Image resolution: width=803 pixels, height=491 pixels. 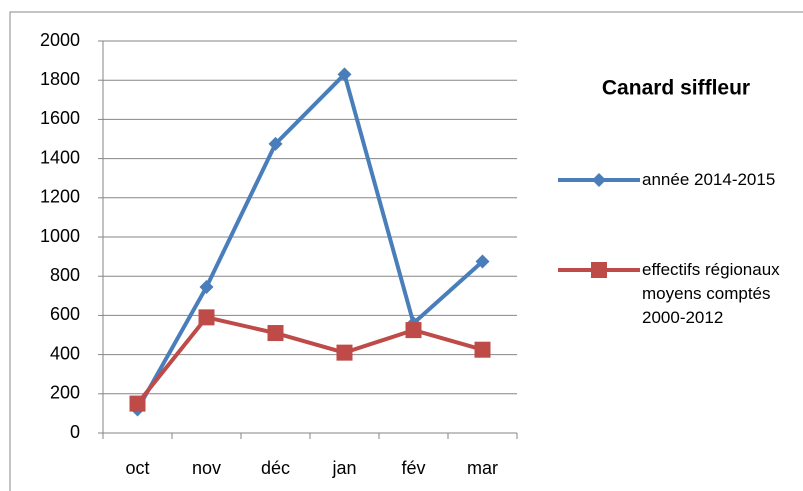 What do you see at coordinates (309, 360) in the screenshot?
I see `series-line` at bounding box center [309, 360].